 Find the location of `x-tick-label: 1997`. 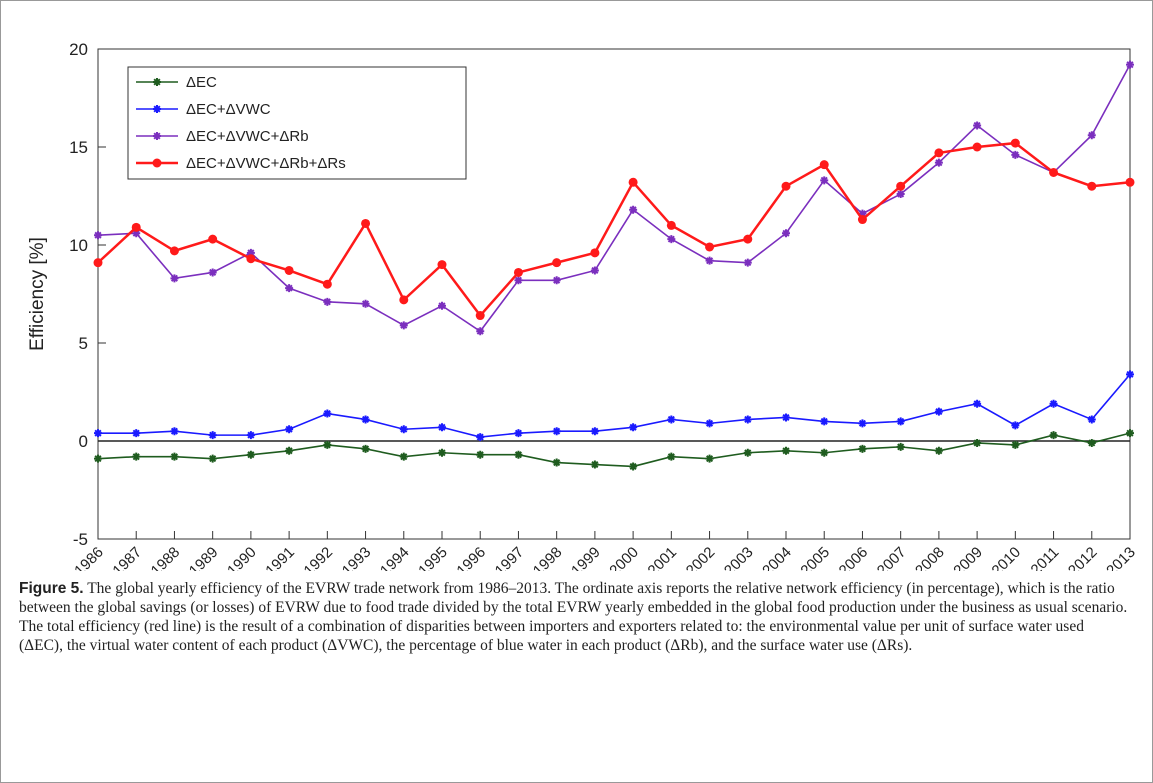

x-tick-label: 1997 is located at coordinates (510, 557).